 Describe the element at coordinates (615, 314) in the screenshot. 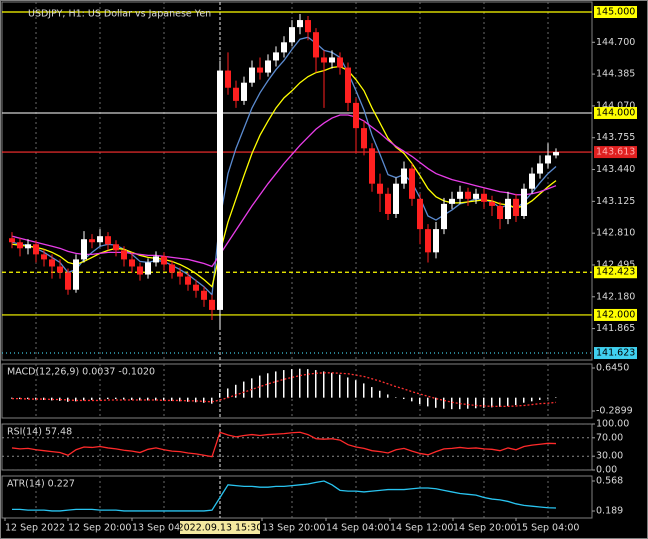

I see `level-label: 142.000` at that location.